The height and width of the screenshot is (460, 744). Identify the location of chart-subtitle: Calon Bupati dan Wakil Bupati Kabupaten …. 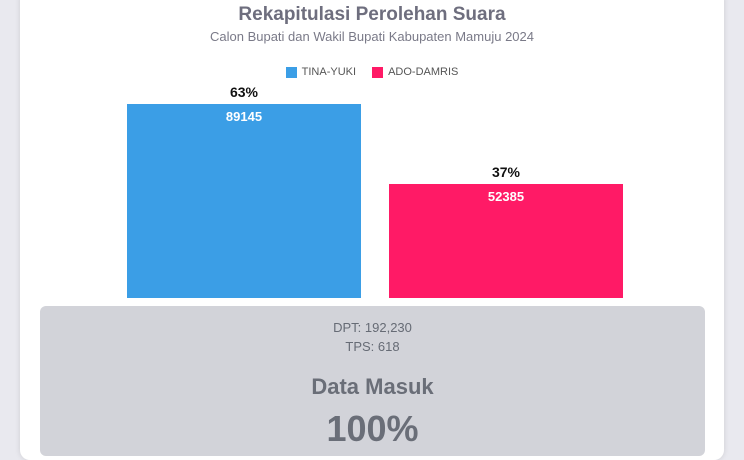
(371, 36).